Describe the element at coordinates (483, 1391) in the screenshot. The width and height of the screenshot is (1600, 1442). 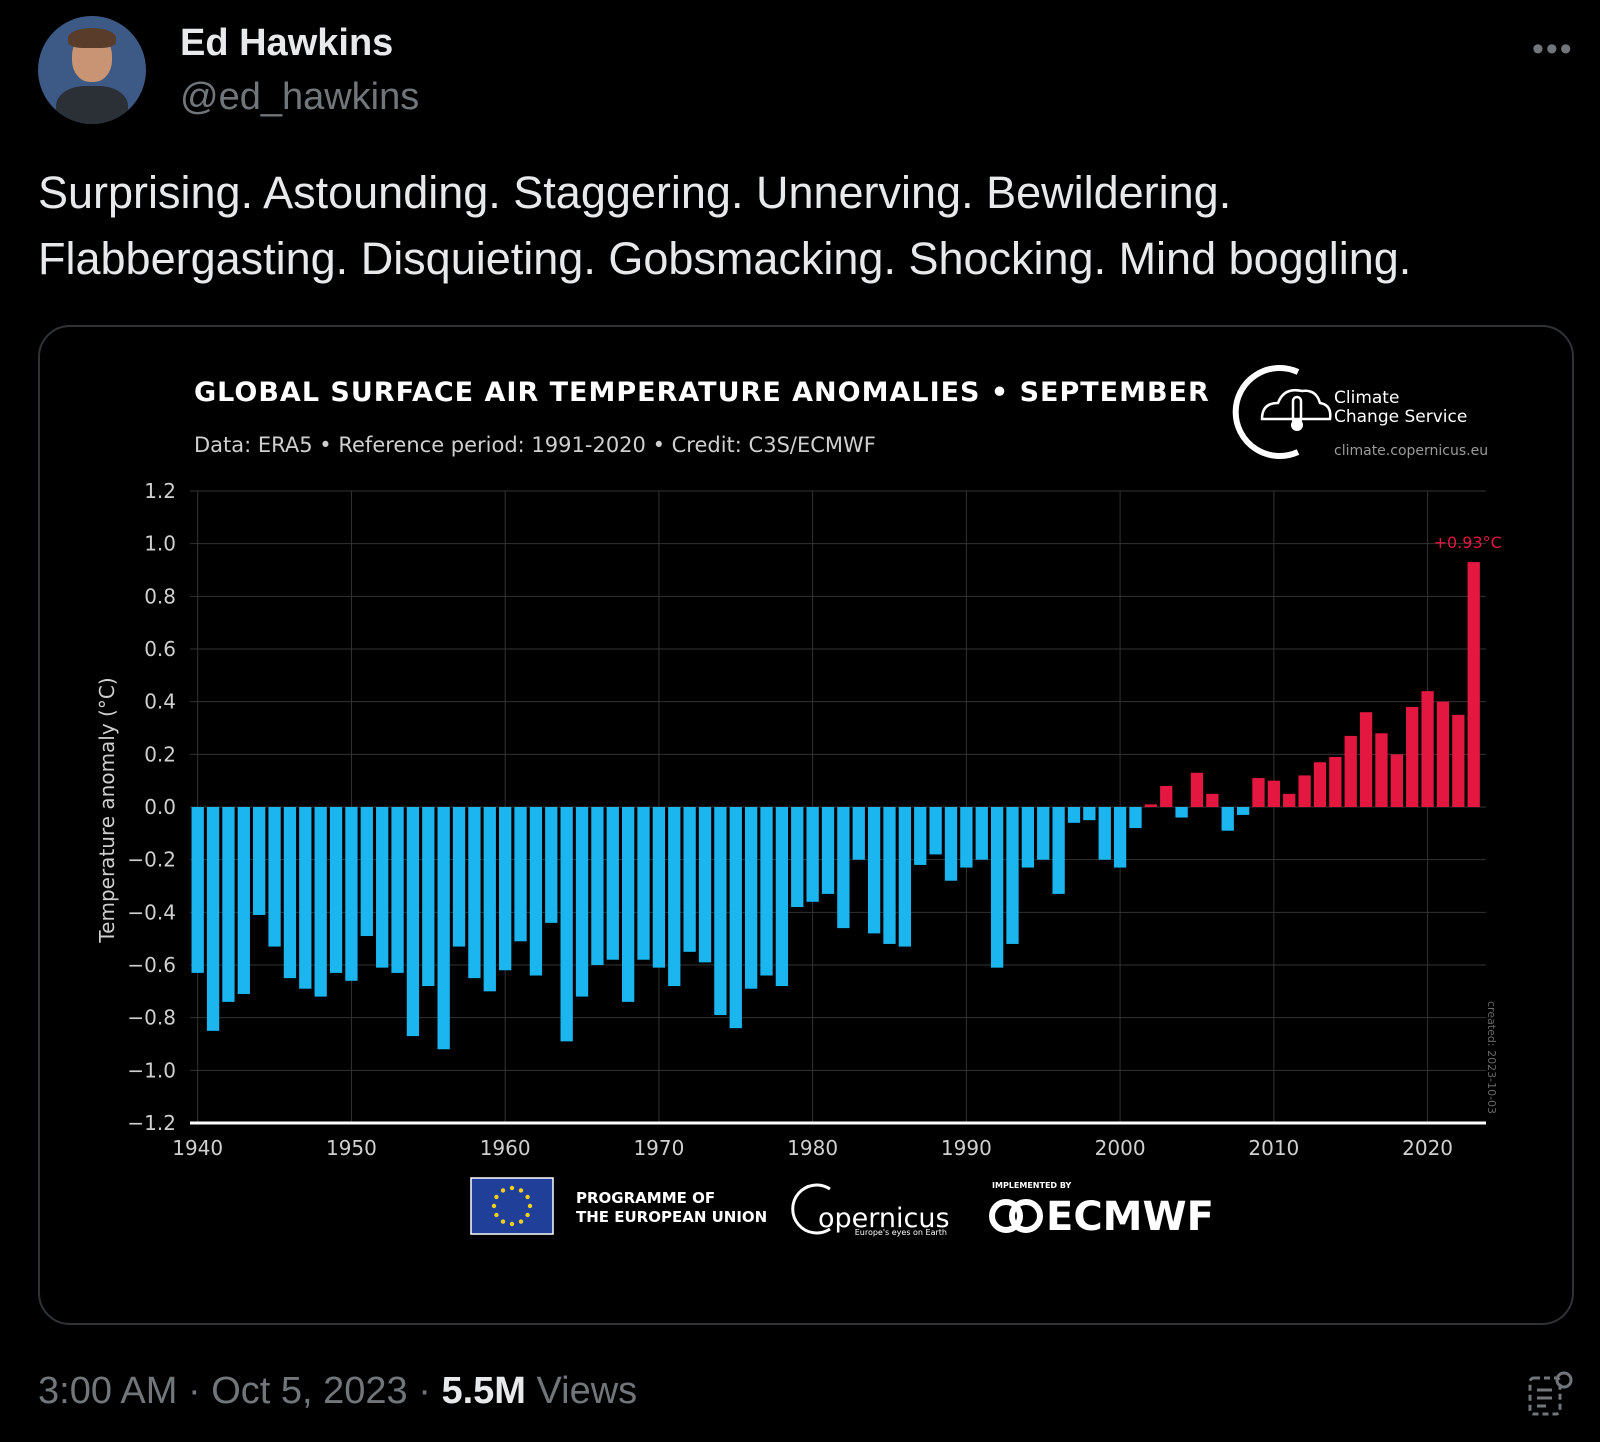
I see `views-count: 5.5M` at that location.